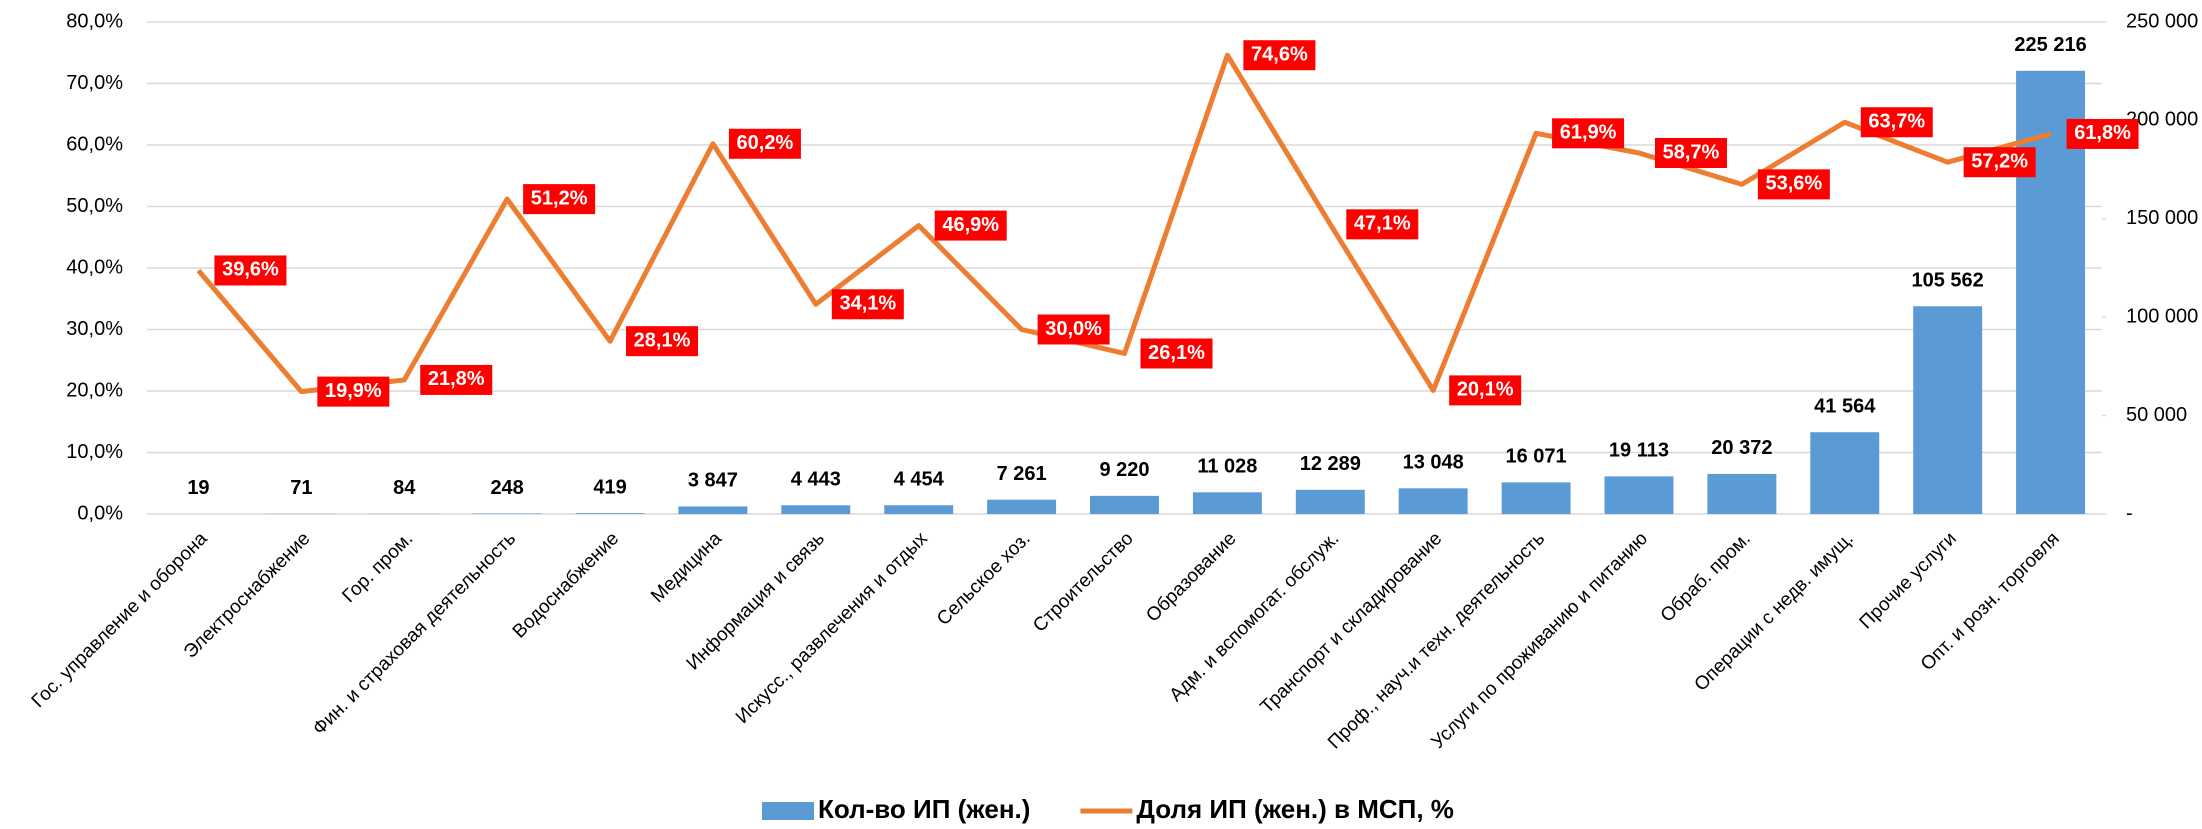 The image size is (2202, 829). I want to click on bar-value-label: 13 048, so click(1433, 463).